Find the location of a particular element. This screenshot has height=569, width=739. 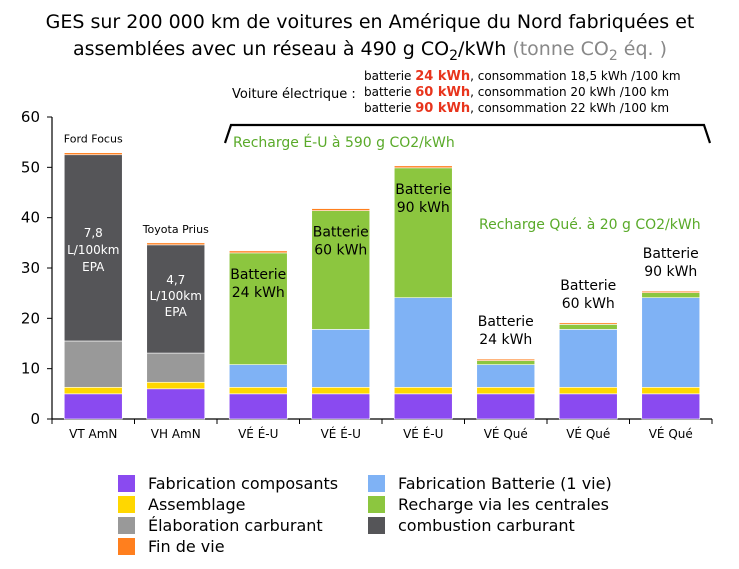

legend-item: Élaboration carburant is located at coordinates (220, 525).